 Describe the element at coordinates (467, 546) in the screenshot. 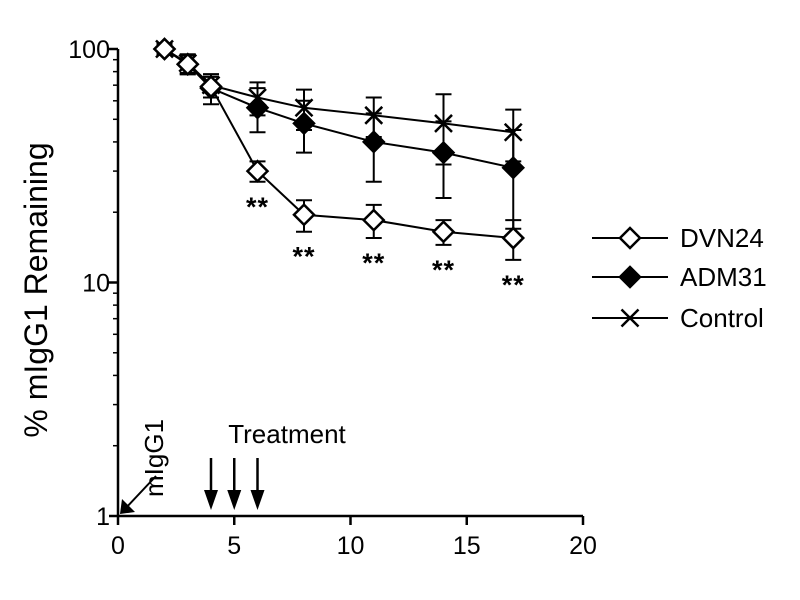

I see `x-tick-label: 15` at that location.